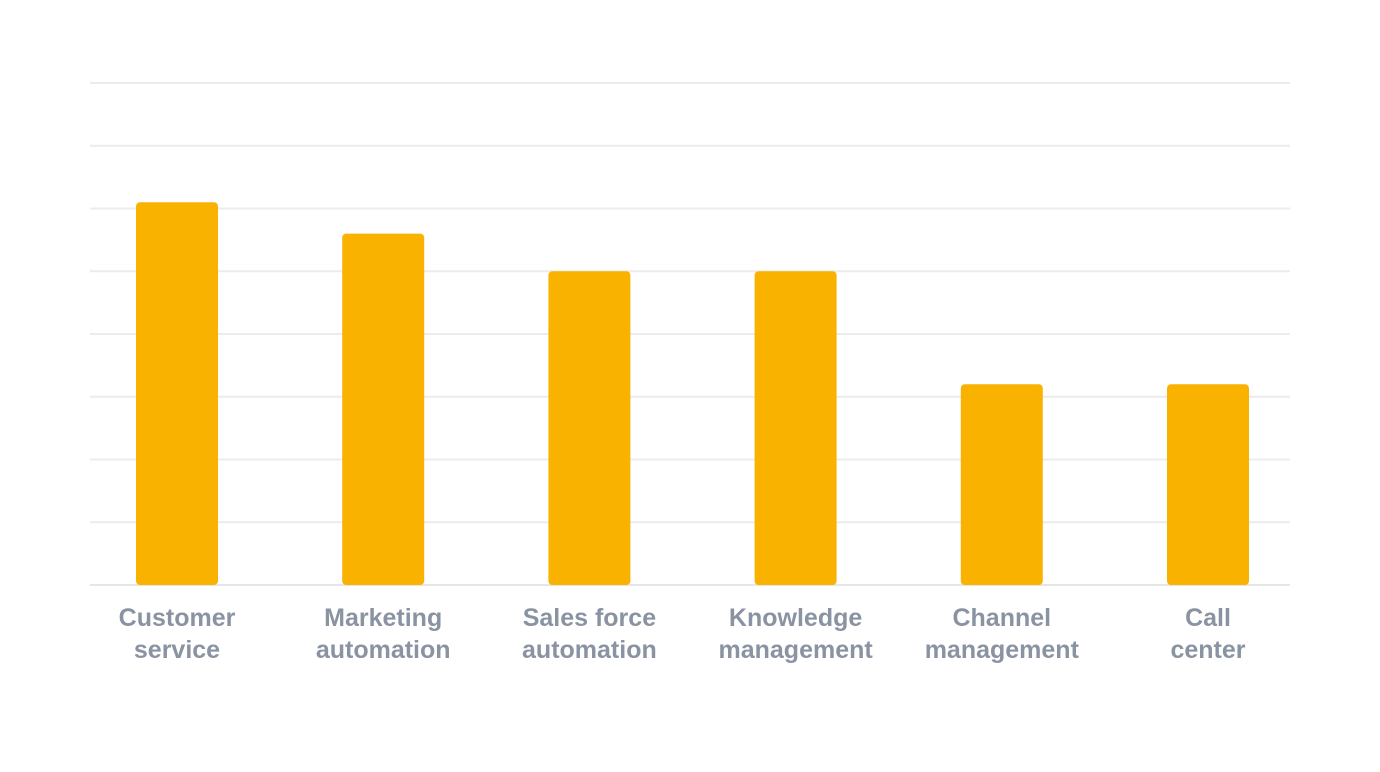 The width and height of the screenshot is (1380, 772). I want to click on x-tick-label-line: Customer, so click(177, 618).